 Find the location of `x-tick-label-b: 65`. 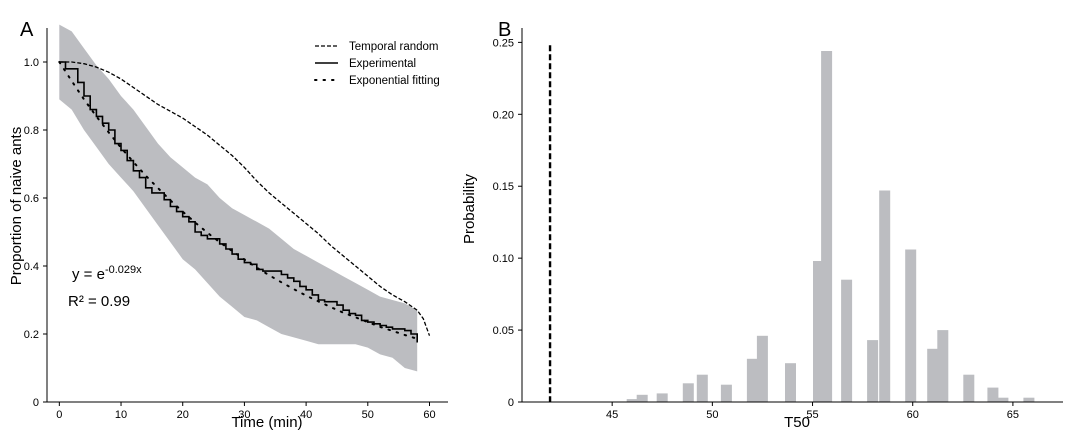

x-tick-label-b: 65 is located at coordinates (1013, 415).